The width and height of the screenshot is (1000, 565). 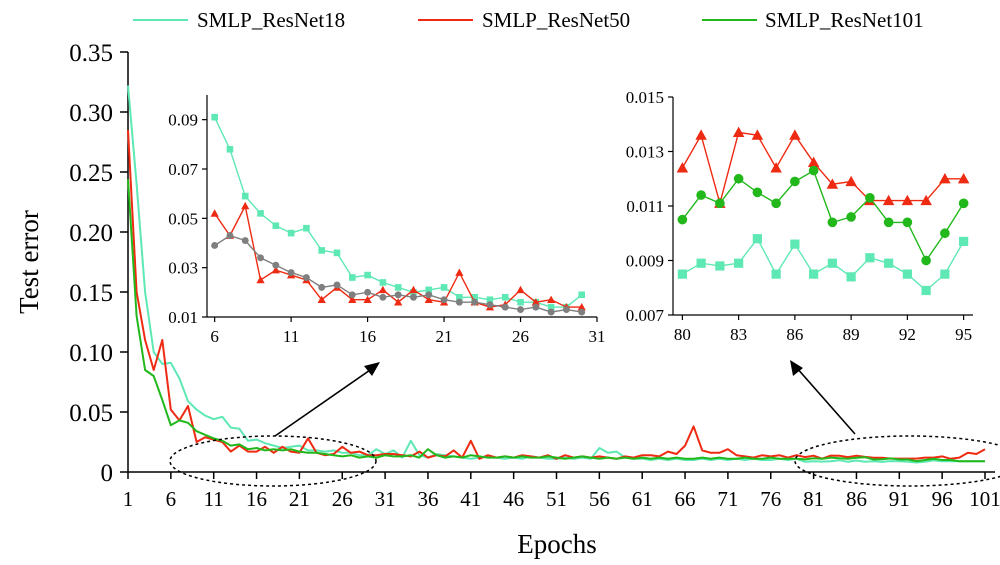 What do you see at coordinates (823, 264) in the screenshot?
I see `inset-series-line-resnet18` at bounding box center [823, 264].